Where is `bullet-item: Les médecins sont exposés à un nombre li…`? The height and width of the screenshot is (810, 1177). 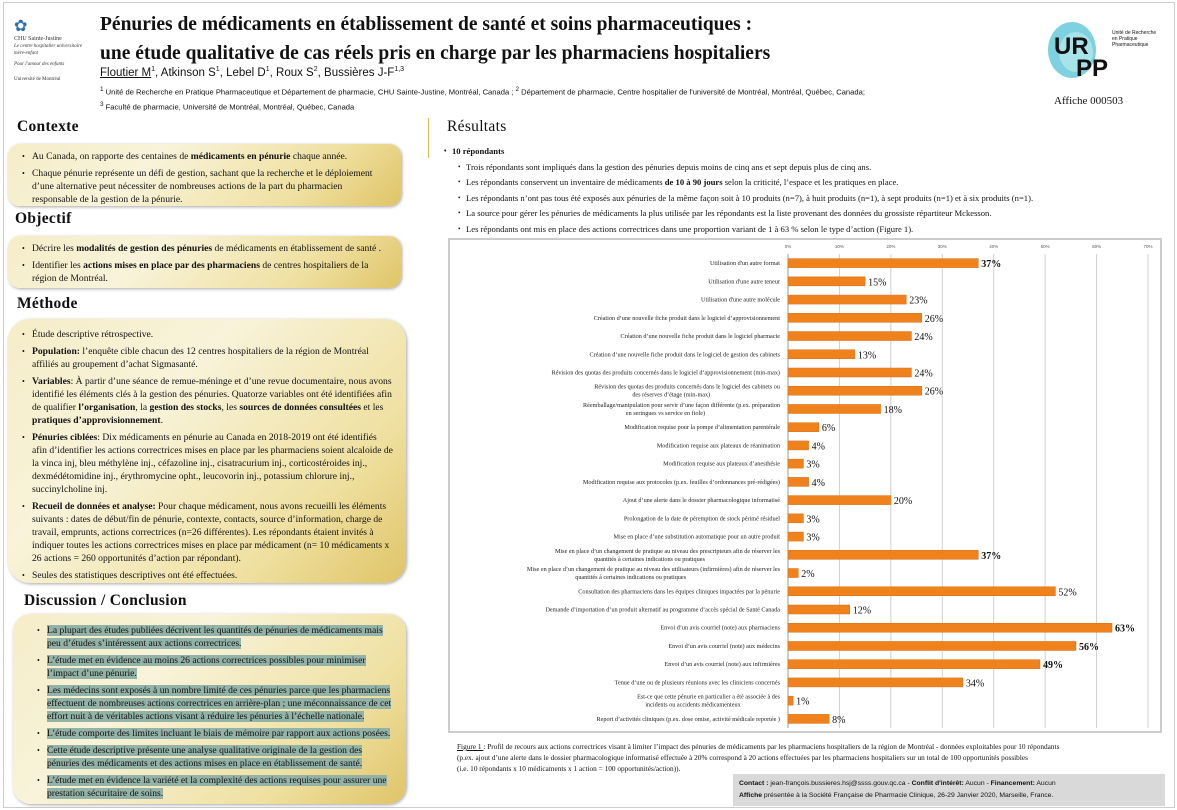 bullet-item: Les médecins sont exposés à un nombre li… is located at coordinates (215, 703).